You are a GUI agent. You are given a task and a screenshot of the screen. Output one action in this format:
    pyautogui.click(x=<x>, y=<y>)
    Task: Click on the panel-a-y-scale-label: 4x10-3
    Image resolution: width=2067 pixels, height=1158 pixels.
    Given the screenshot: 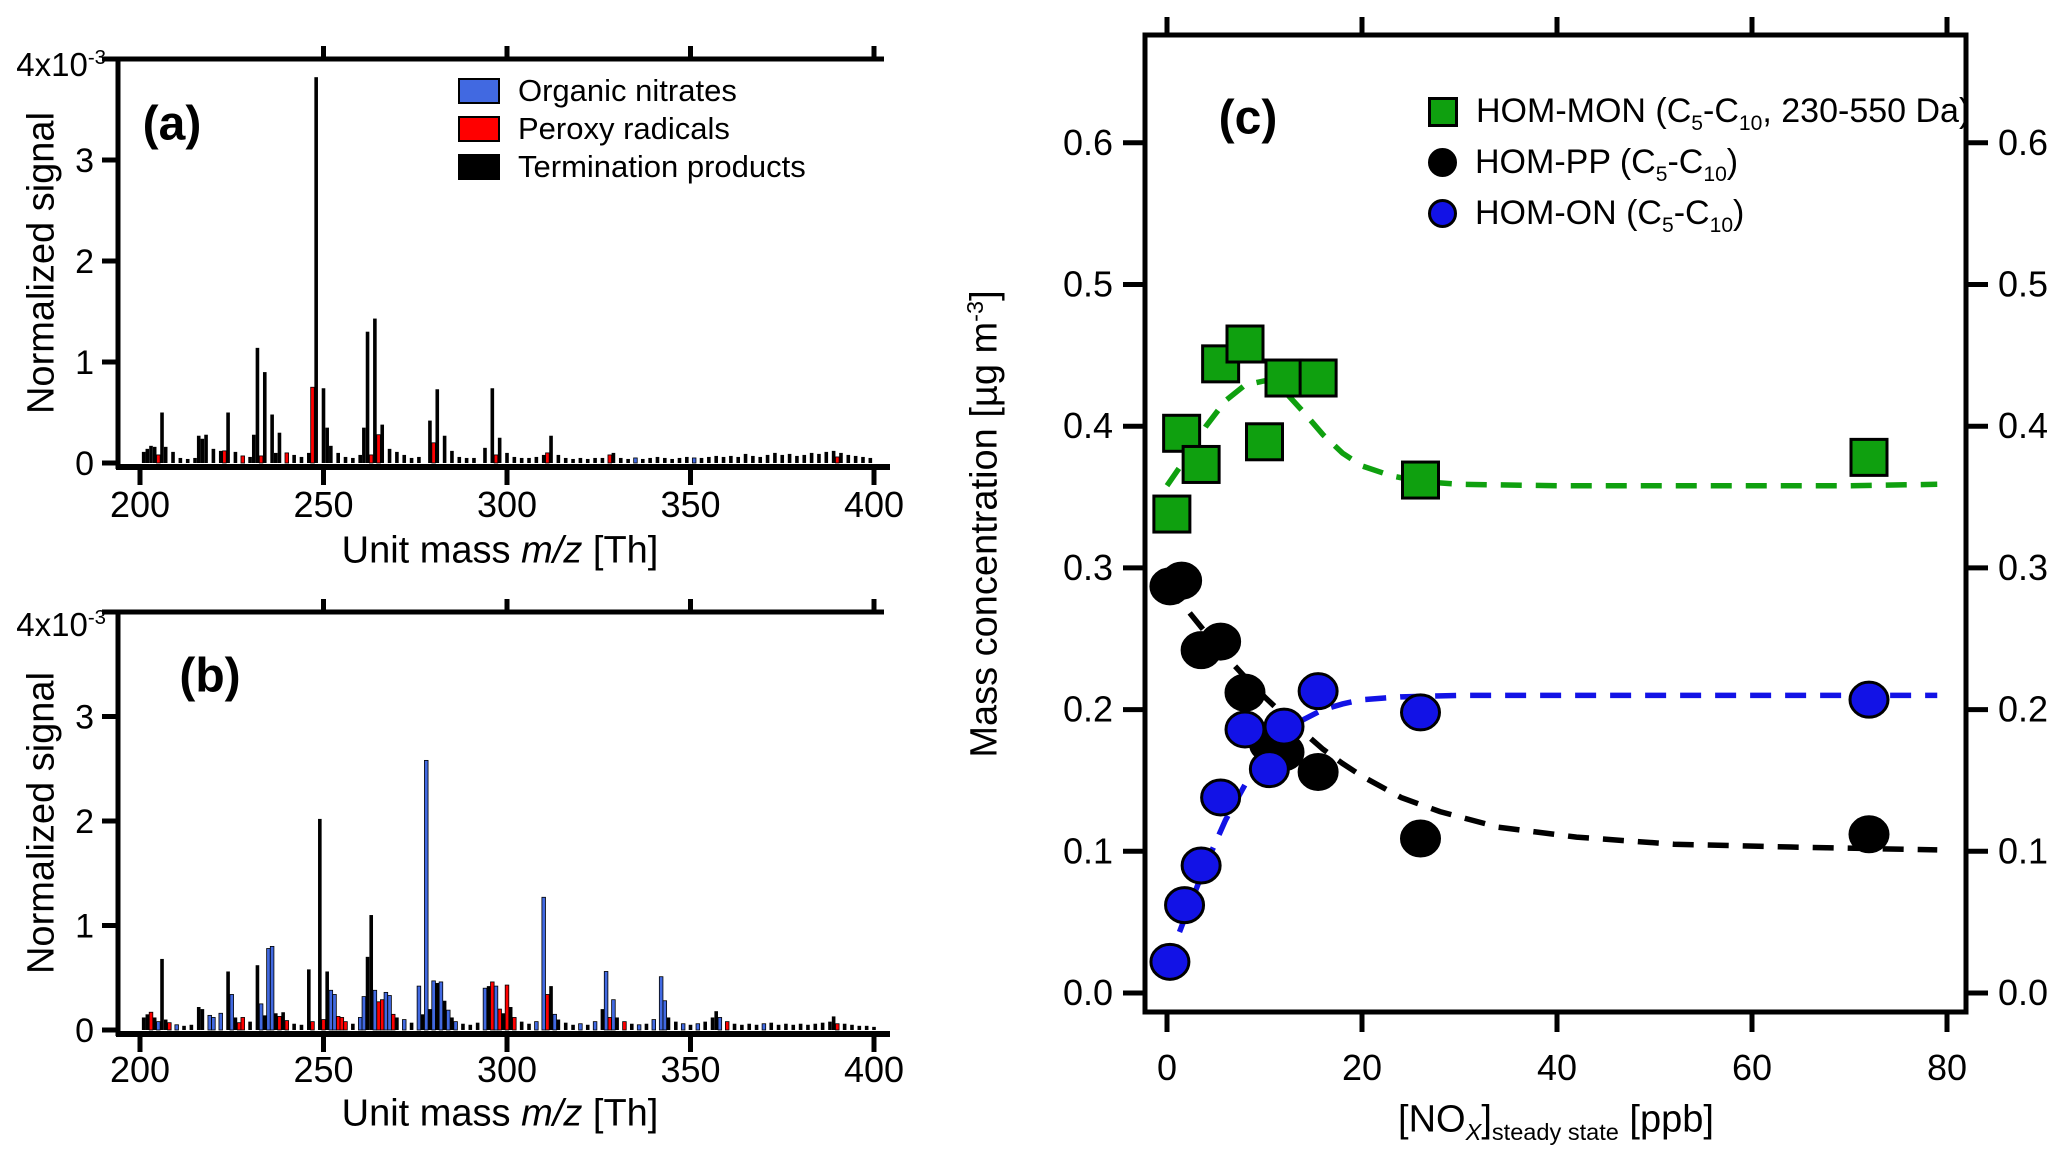 What is the action you would take?
    pyautogui.click(x=61, y=64)
    